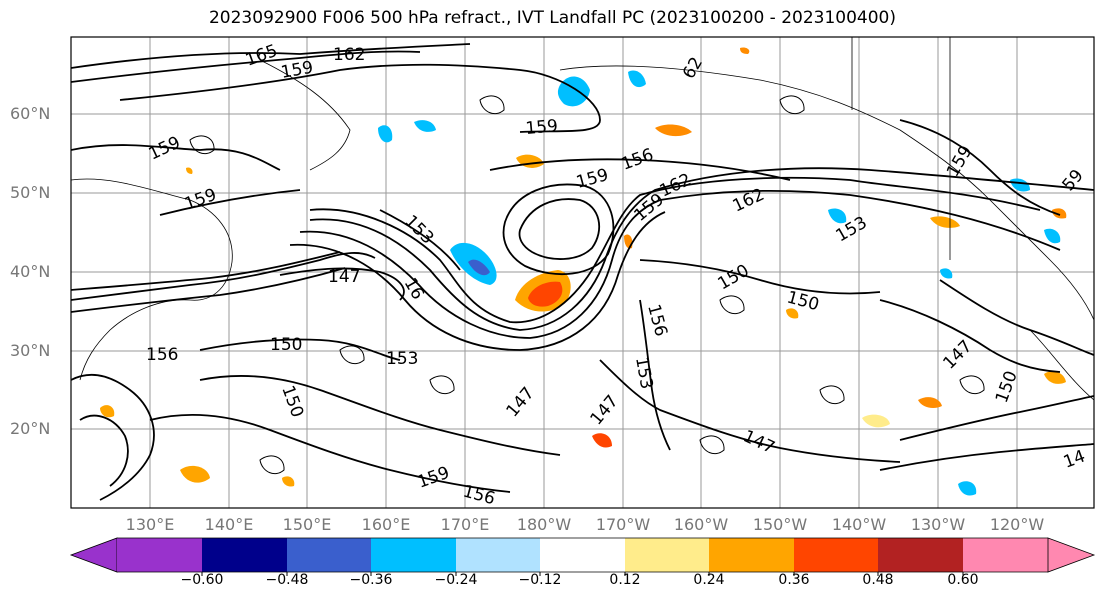 The height and width of the screenshot is (601, 1105). I want to click on contour-147-east, so click(970, 336).